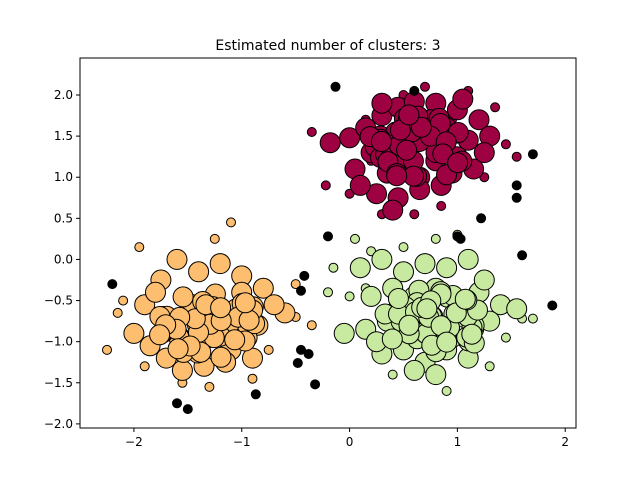  What do you see at coordinates (242, 442) in the screenshot?
I see `x-tick-label: −1` at bounding box center [242, 442].